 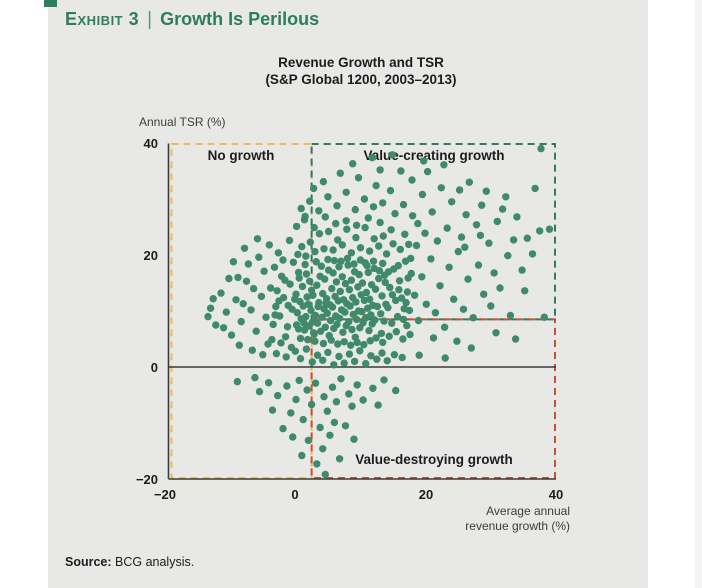 What do you see at coordinates (528, 511) in the screenshot?
I see `x-axis-label-line1: Average annual` at bounding box center [528, 511].